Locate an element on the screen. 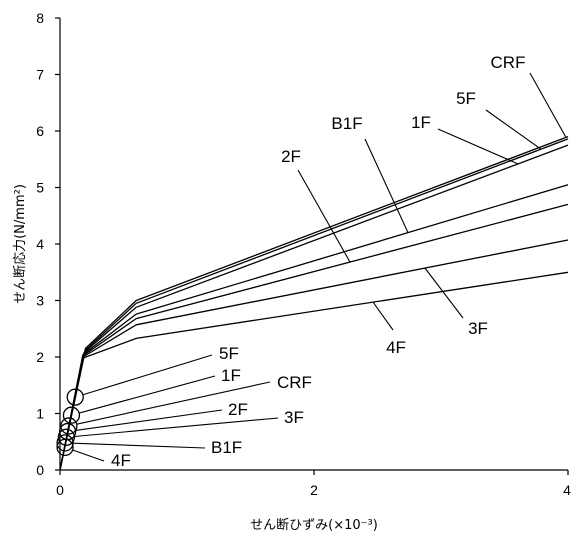 The height and width of the screenshot is (537, 572). series-label-1f: 1F is located at coordinates (421, 122).